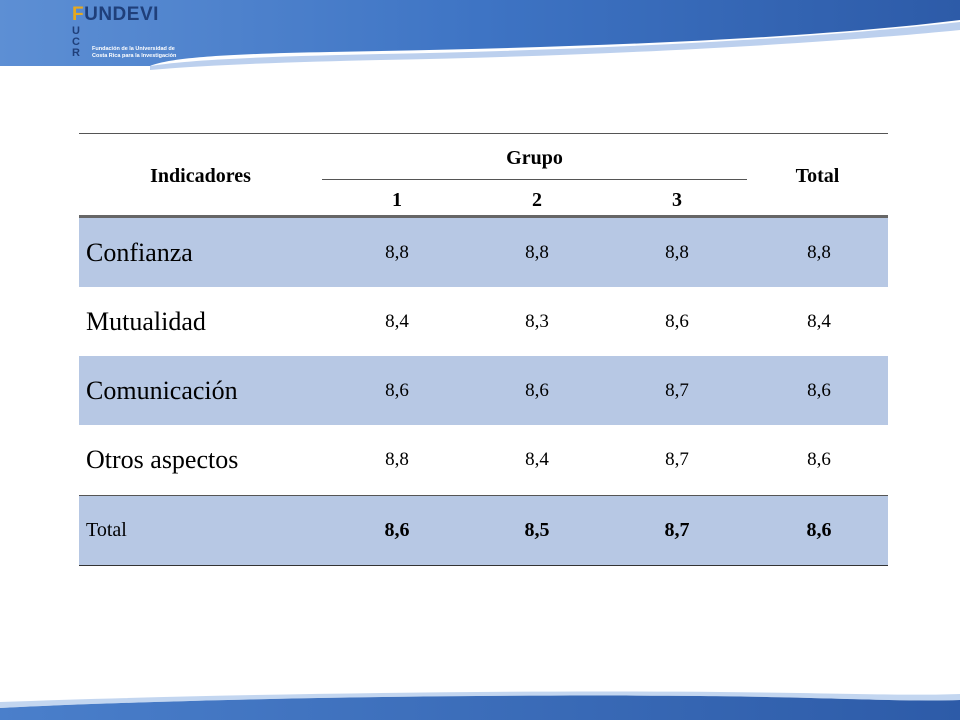 This screenshot has width=960, height=720. What do you see at coordinates (677, 200) in the screenshot?
I see `header-group-3: 3` at bounding box center [677, 200].